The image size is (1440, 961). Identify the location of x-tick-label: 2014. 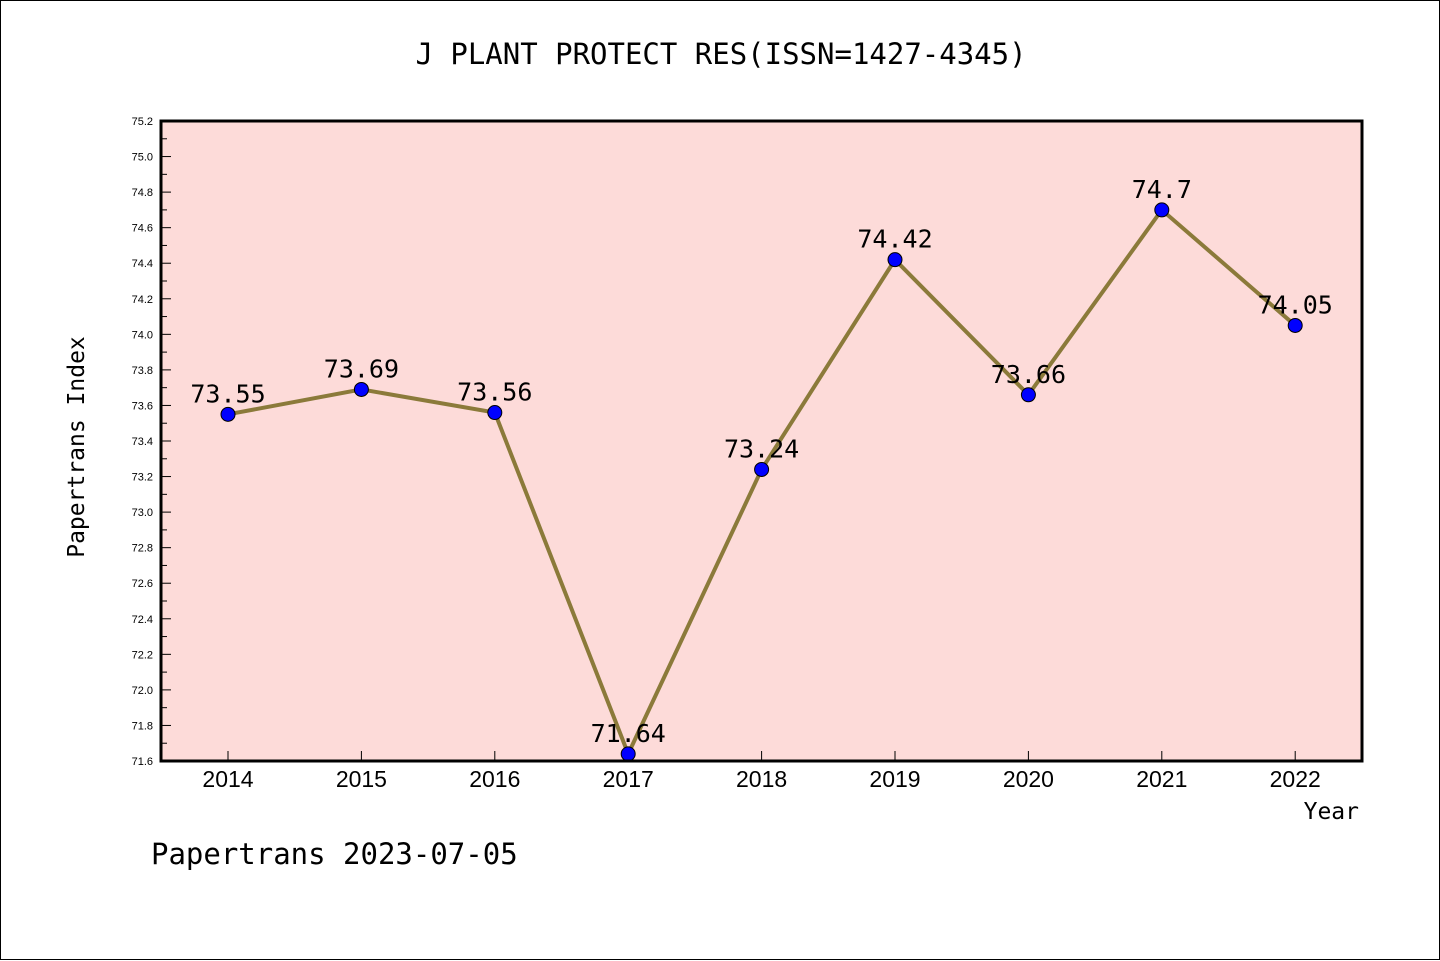
(227, 779).